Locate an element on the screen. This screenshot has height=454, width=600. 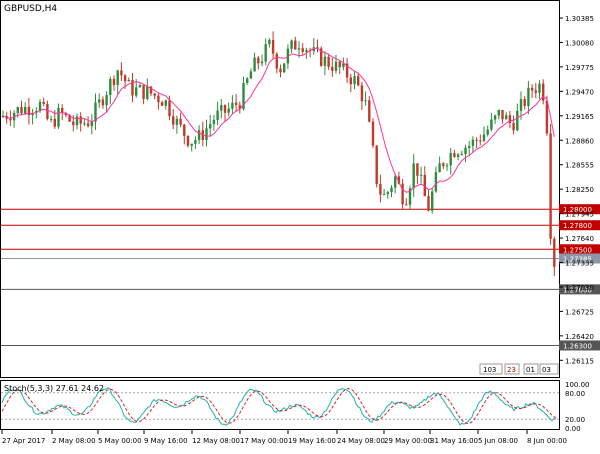
stochastic-lines: 100.0080.00 20.000.00 is located at coordinates (295, 407).